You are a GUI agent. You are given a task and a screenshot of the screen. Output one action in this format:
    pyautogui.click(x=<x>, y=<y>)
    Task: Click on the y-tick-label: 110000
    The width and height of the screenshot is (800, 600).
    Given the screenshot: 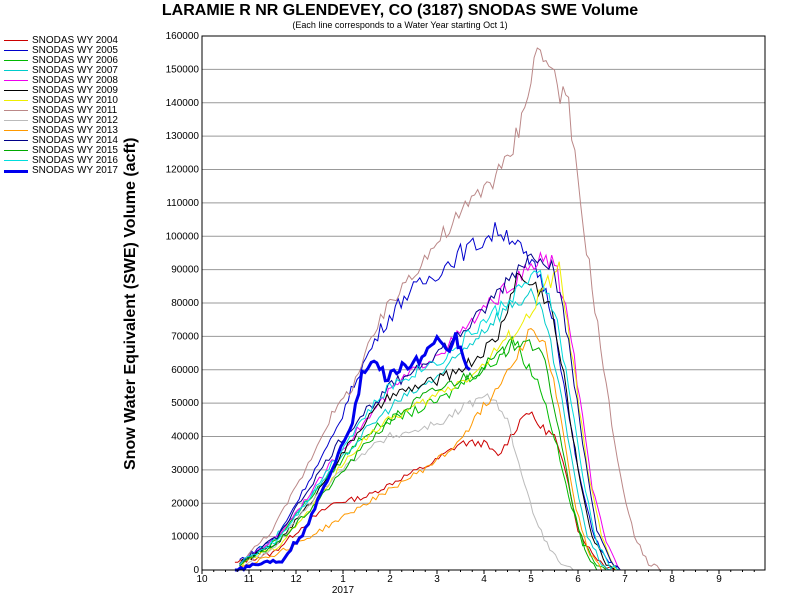 What is the action you would take?
    pyautogui.click(x=182, y=203)
    